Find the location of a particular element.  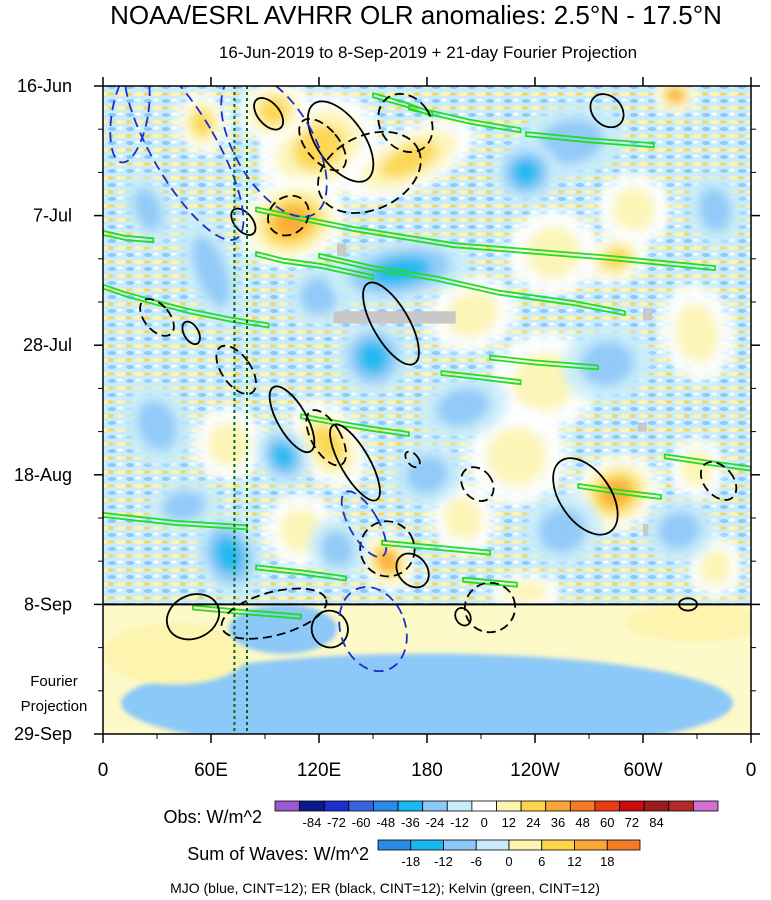

wave-colorbar-tick: 6 is located at coordinates (541, 861).